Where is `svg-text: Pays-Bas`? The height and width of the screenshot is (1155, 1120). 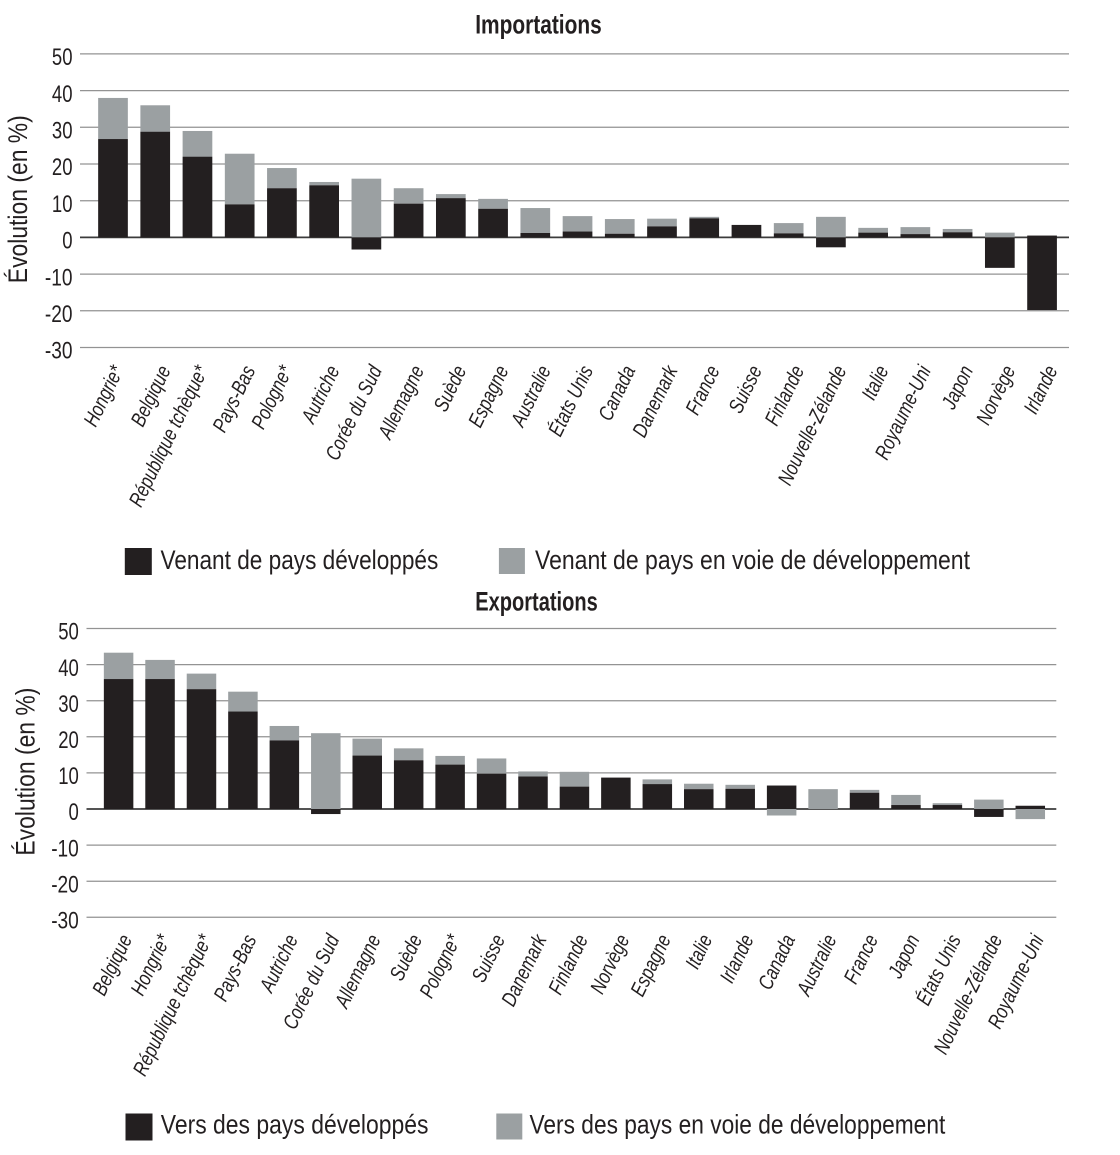 svg-text: Pays-Bas is located at coordinates (236, 968).